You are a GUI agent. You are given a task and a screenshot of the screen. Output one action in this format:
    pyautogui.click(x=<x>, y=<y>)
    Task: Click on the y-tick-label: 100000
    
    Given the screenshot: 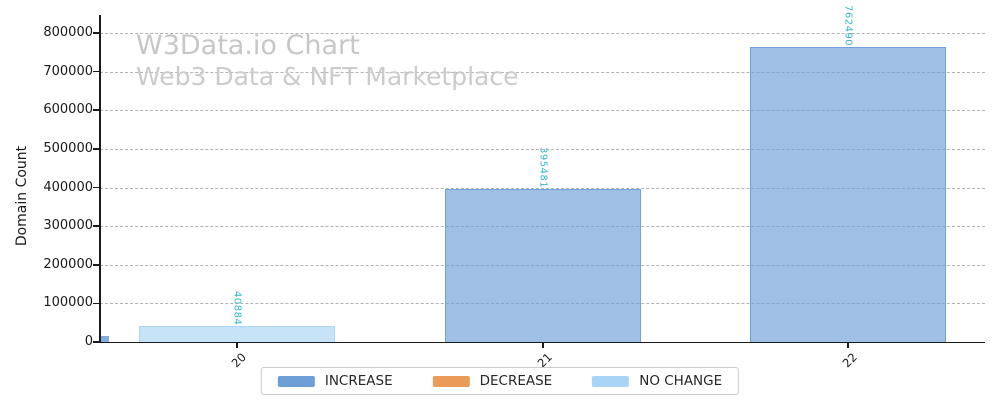 What is the action you would take?
    pyautogui.click(x=68, y=303)
    